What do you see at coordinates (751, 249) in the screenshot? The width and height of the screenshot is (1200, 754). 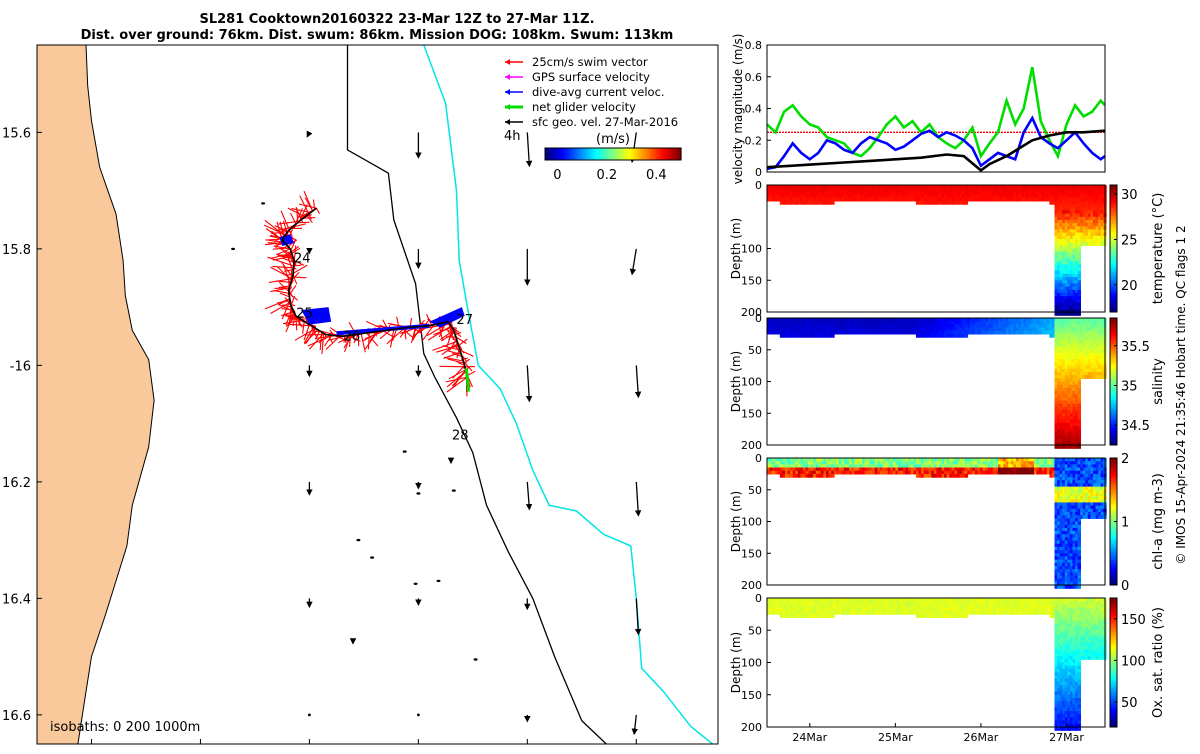 I see `section-y-tick-label-2-1: 100` at bounding box center [751, 249].